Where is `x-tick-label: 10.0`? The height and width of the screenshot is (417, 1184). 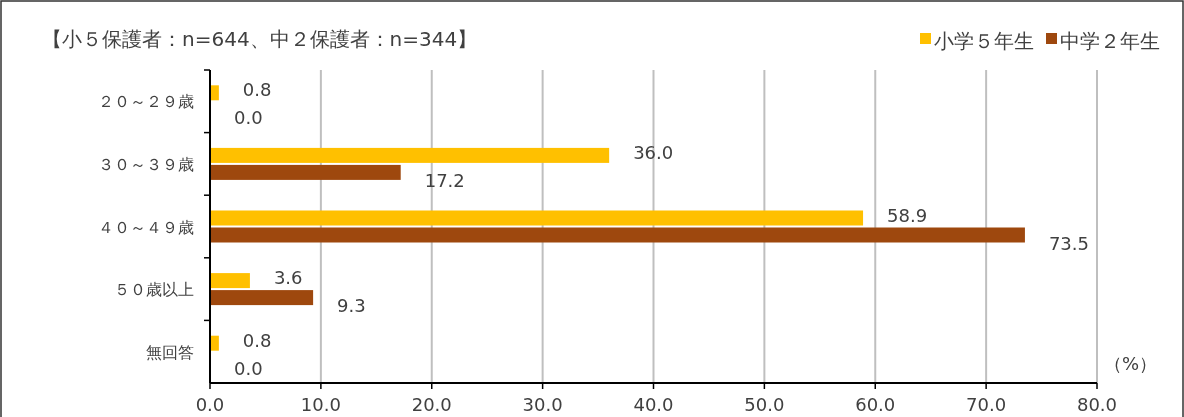
x-tick-label: 10.0 is located at coordinates (320, 404).